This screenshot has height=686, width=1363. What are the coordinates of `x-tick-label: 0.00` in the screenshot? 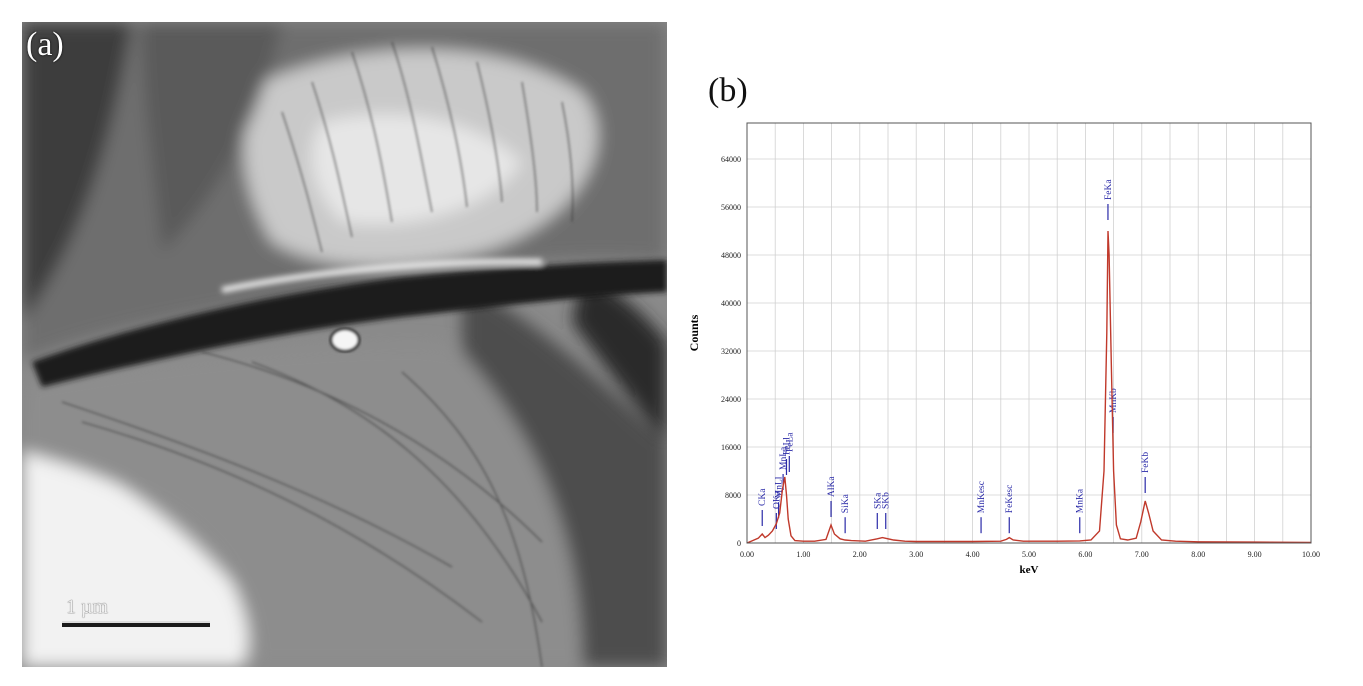 It's located at (747, 554).